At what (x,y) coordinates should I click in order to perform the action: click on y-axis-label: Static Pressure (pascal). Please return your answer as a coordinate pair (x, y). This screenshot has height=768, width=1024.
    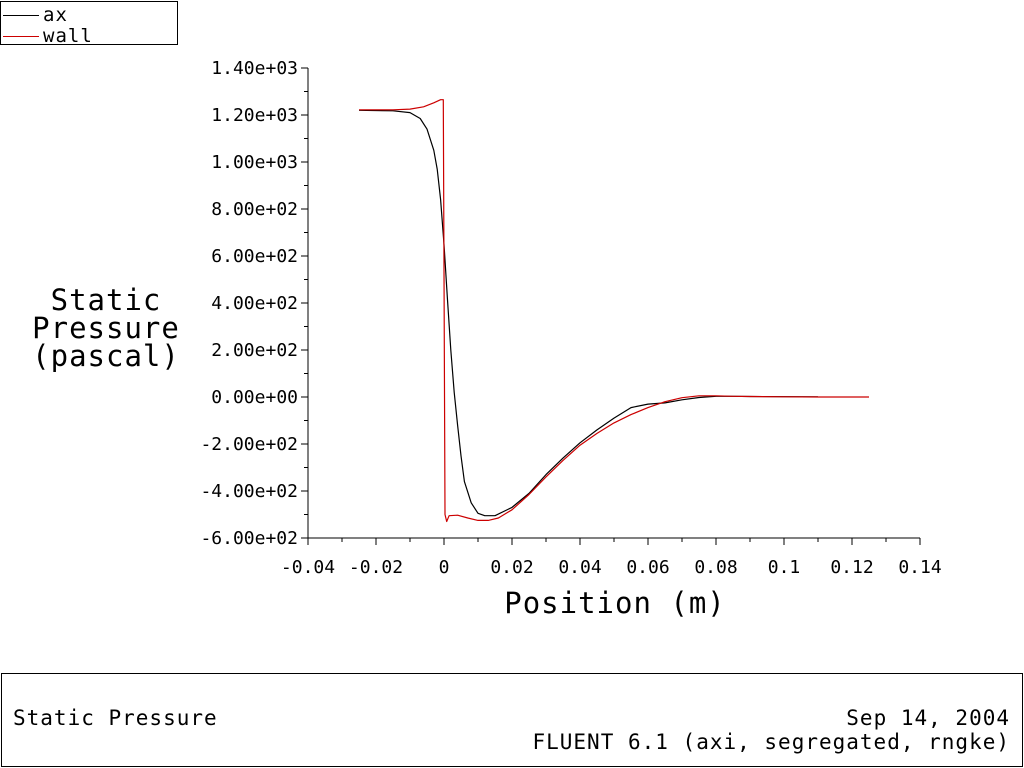
    Looking at the image, I should click on (106, 328).